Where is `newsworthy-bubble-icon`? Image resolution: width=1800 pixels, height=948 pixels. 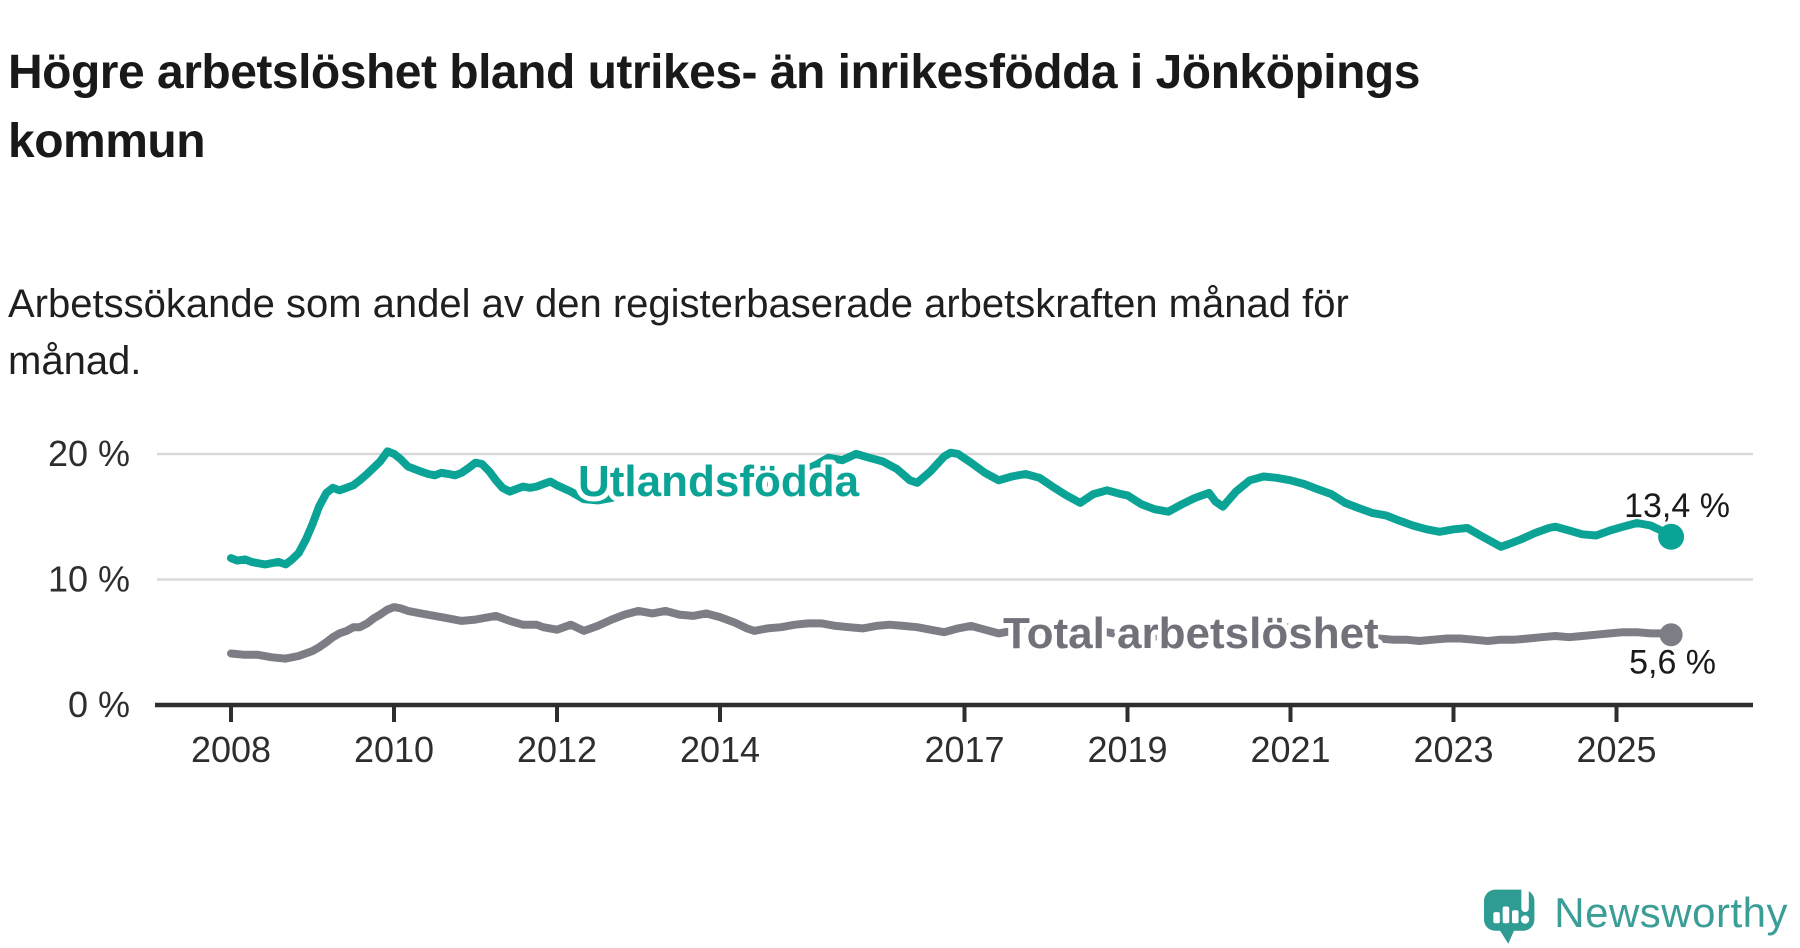 newsworthy-bubble-icon is located at coordinates (1509, 914).